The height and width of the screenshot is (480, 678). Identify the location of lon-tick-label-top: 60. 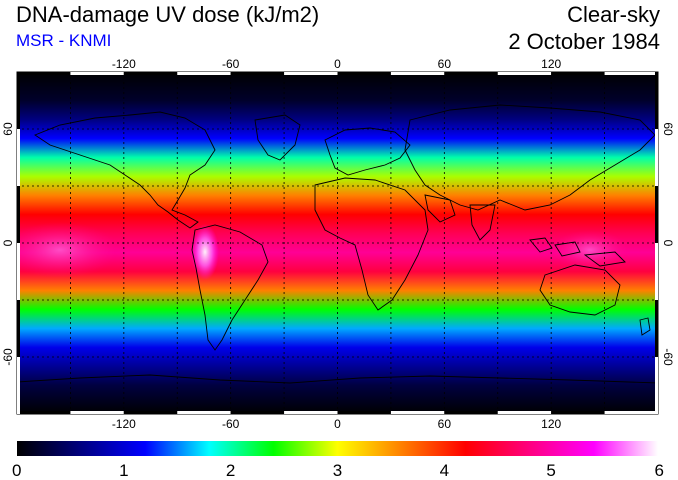
(445, 64).